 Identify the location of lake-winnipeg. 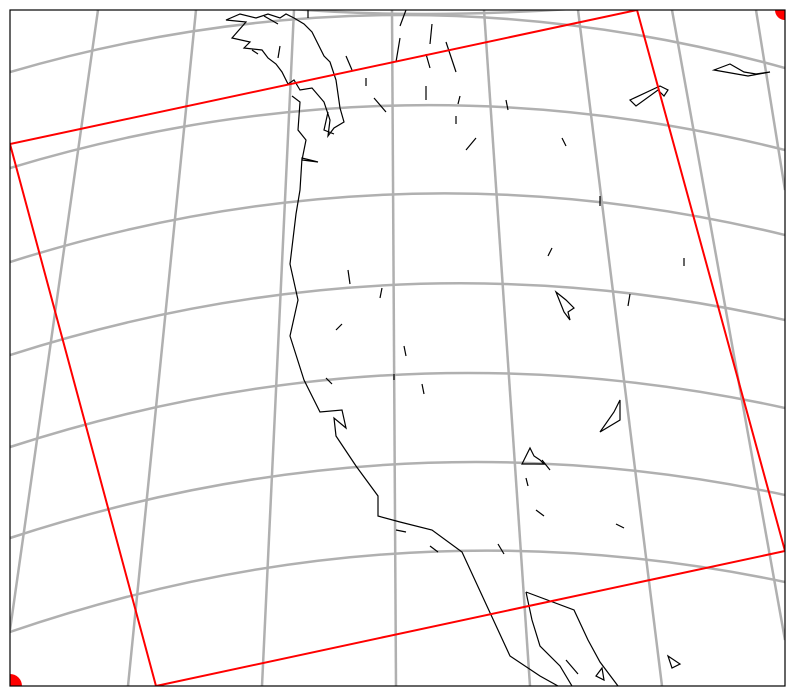
(533, 455).